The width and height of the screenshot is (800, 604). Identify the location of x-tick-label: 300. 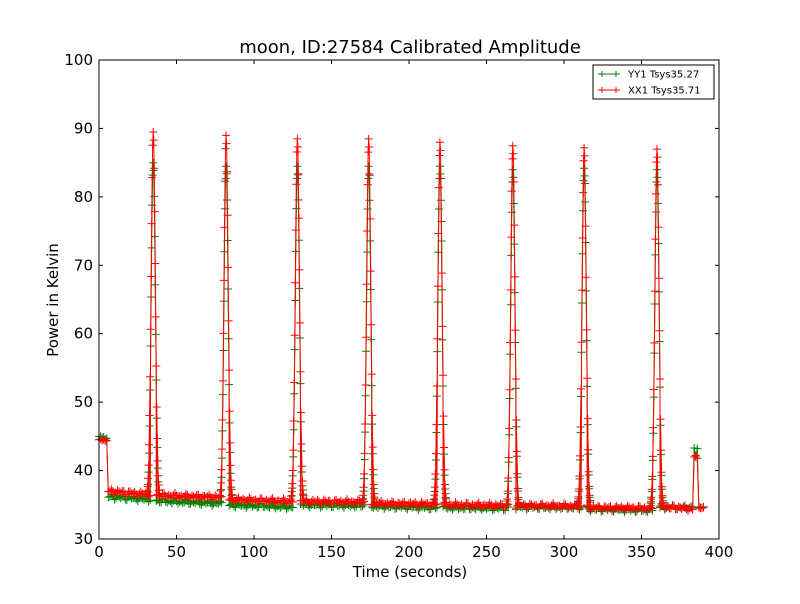
(564, 552).